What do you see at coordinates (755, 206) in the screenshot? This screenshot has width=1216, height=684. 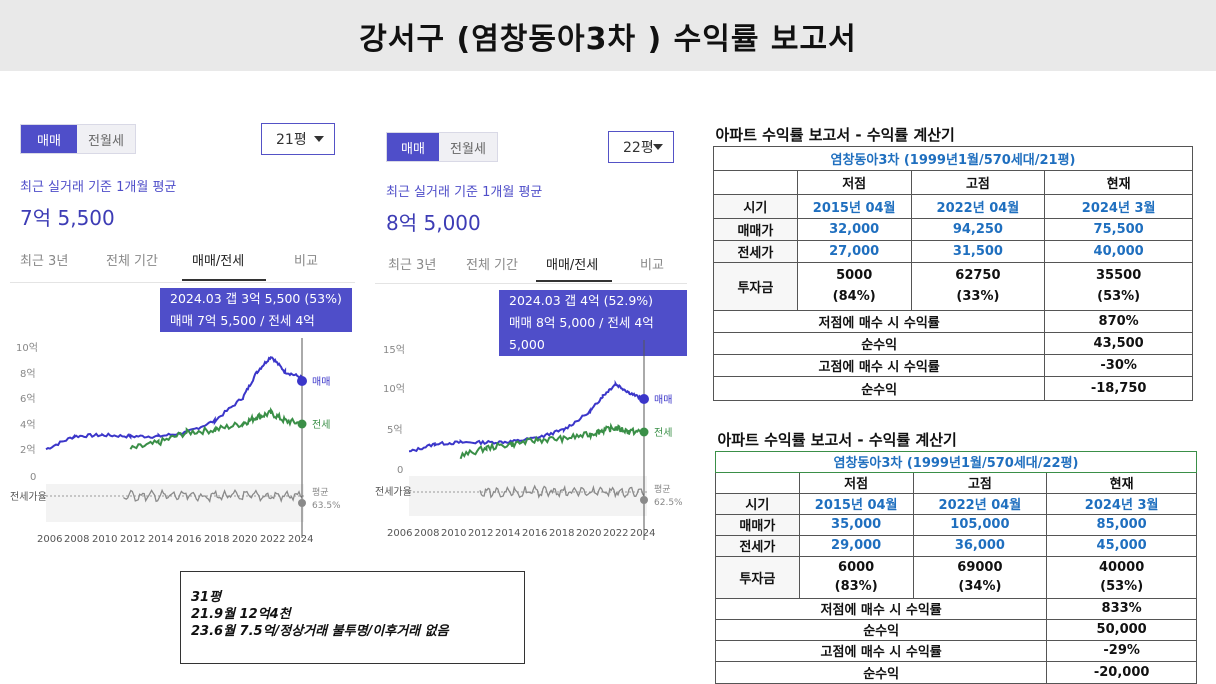 I see `row-label: 시기` at bounding box center [755, 206].